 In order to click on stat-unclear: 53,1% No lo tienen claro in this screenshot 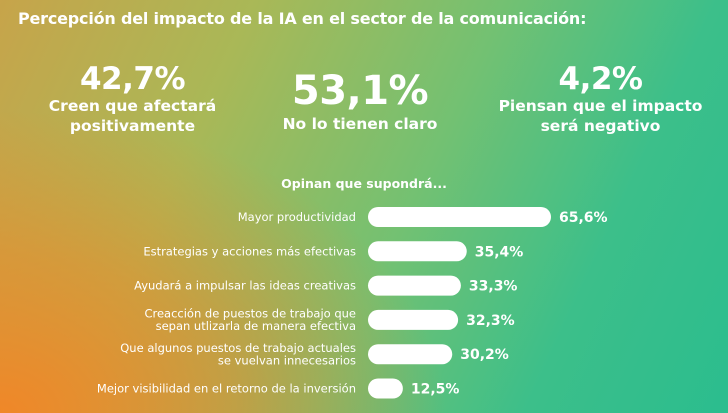, I will do `click(360, 102)`.